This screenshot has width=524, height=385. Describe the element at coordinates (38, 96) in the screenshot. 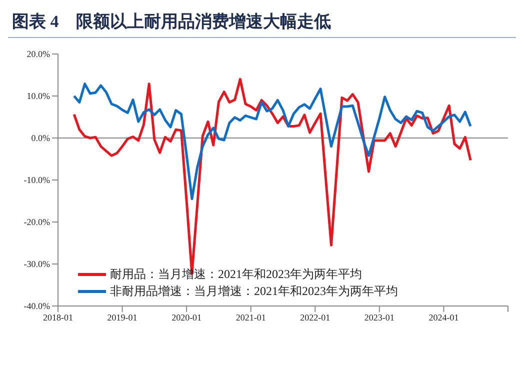

I see `y-tick-label: 10.0%` at that location.